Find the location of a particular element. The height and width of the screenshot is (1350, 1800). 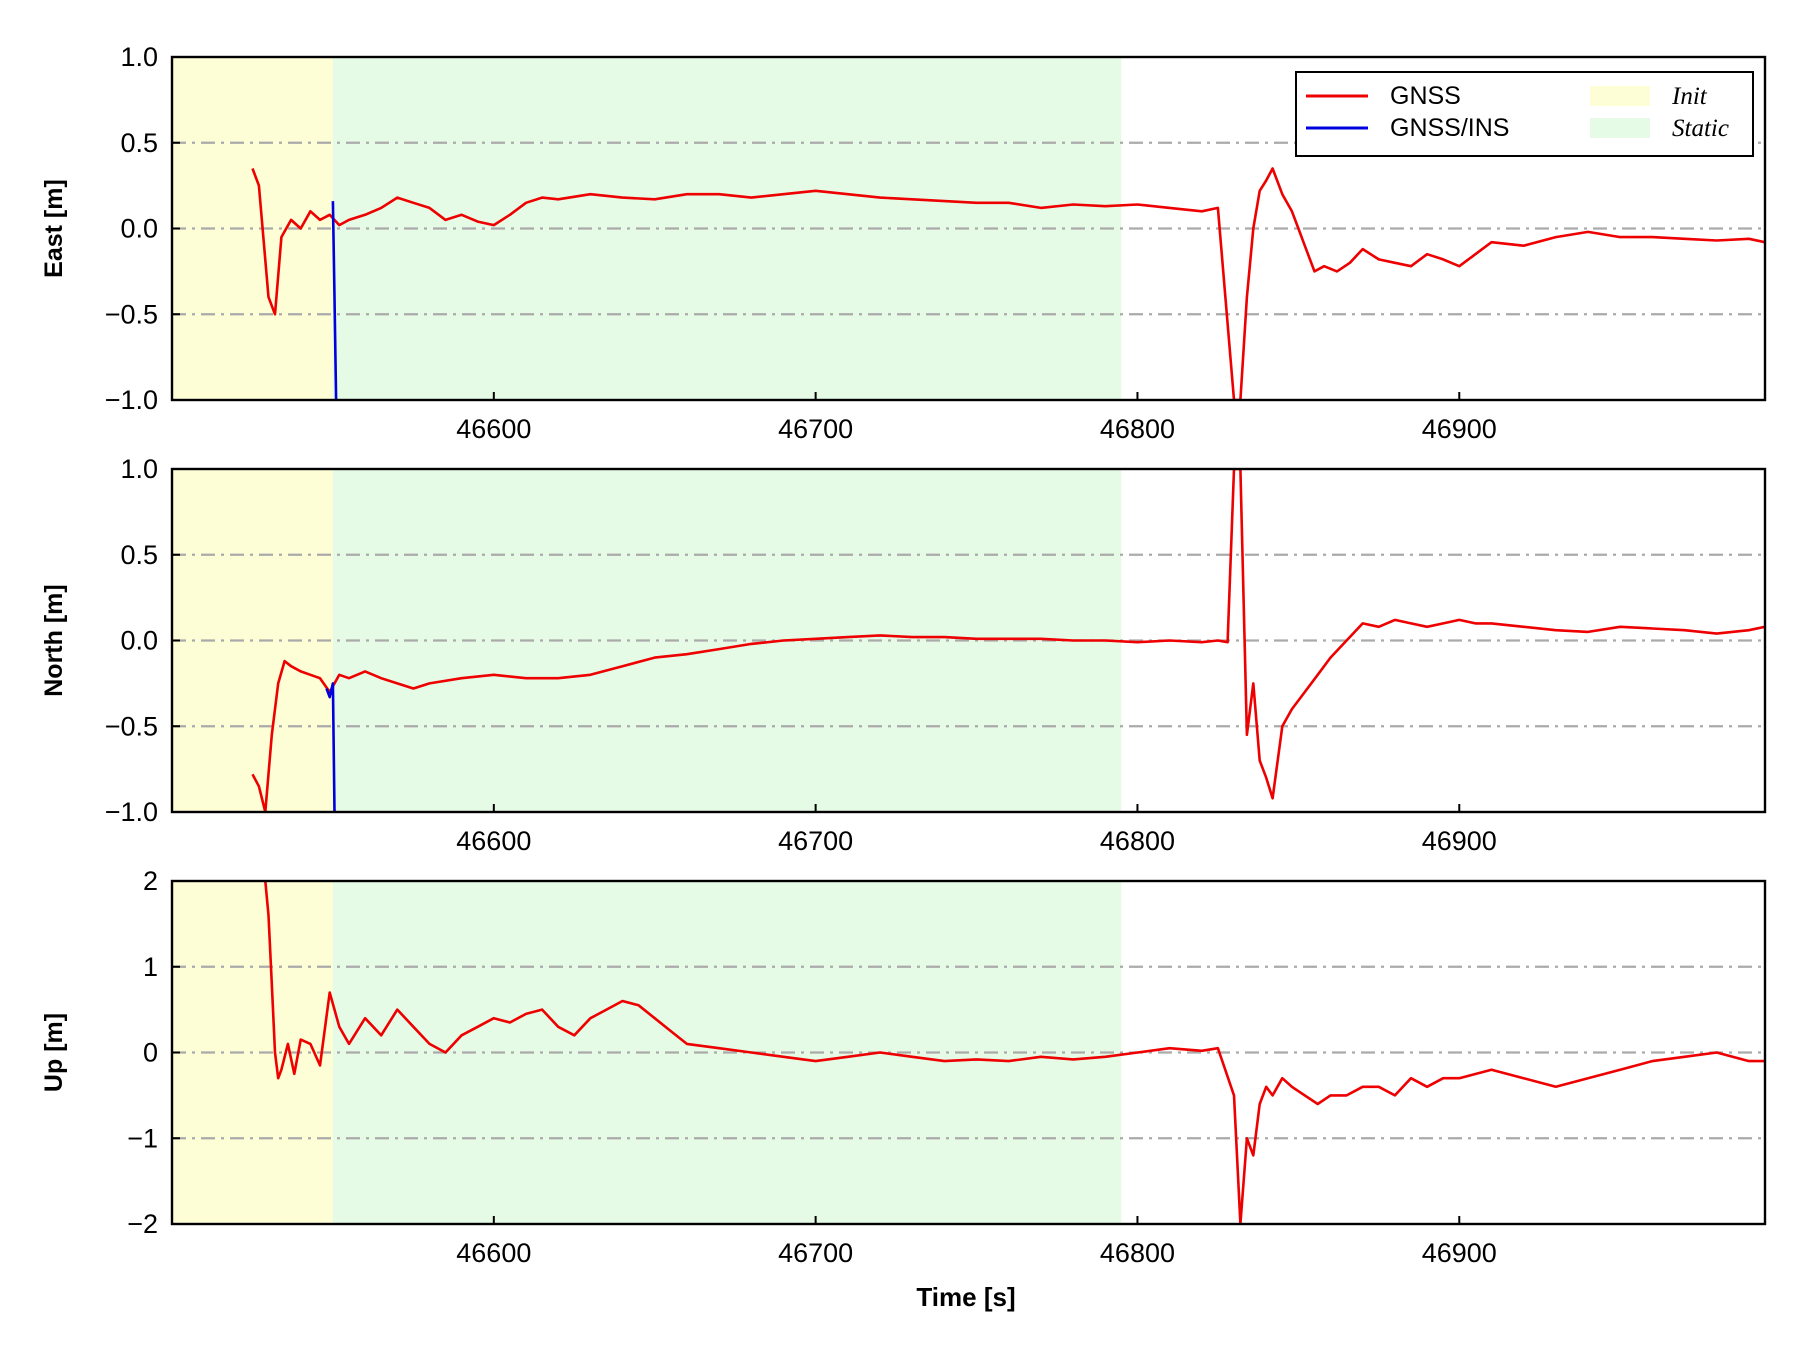

legend-label: Init is located at coordinates (1689, 96).